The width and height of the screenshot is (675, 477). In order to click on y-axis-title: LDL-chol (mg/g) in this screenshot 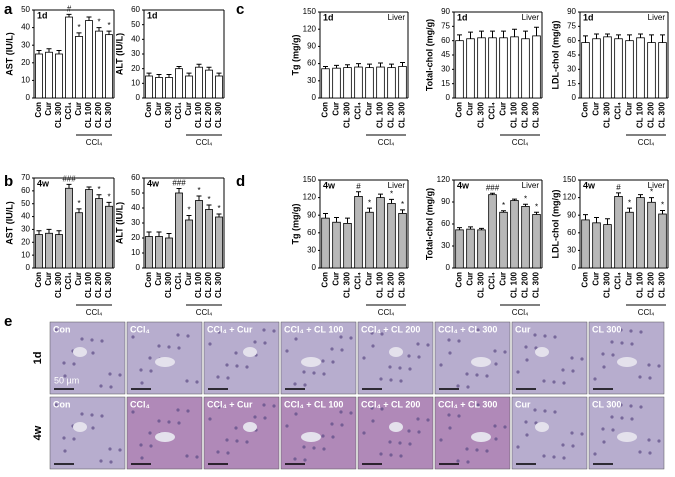, I will do `click(555, 55)`.